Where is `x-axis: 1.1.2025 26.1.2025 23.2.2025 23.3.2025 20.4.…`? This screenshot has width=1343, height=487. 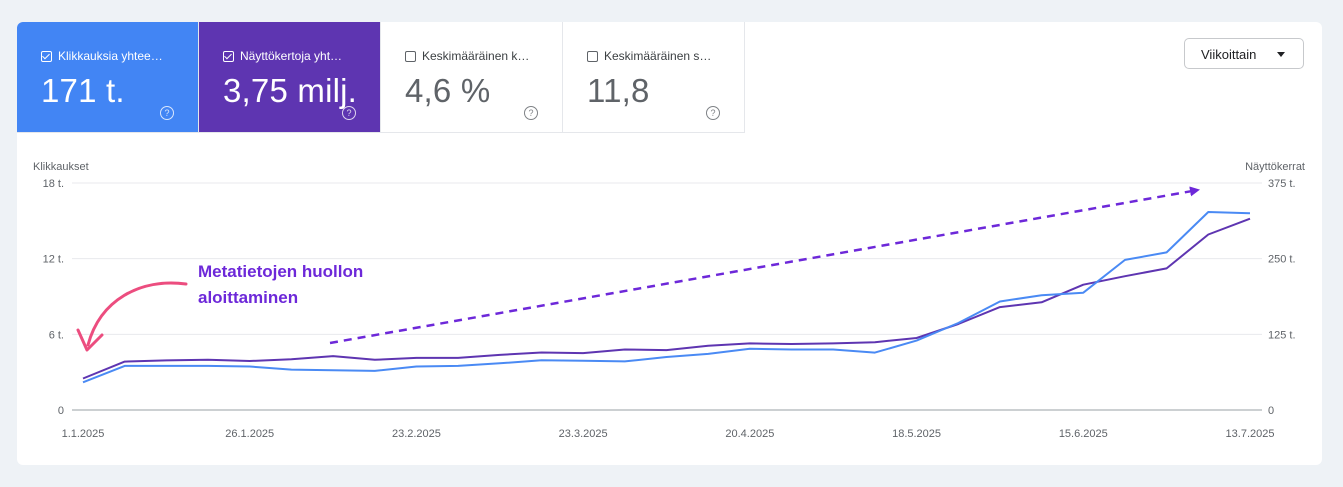
x-axis: 1.1.2025 26.1.2025 23.2.2025 23.3.2025 20.4.… is located at coordinates (668, 434).